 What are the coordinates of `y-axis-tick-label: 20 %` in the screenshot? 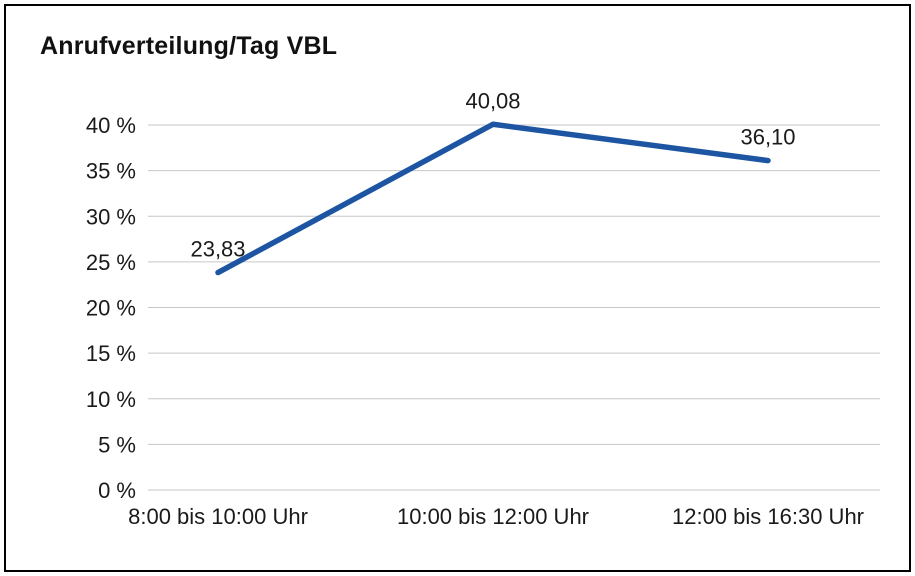 It's located at (111, 308).